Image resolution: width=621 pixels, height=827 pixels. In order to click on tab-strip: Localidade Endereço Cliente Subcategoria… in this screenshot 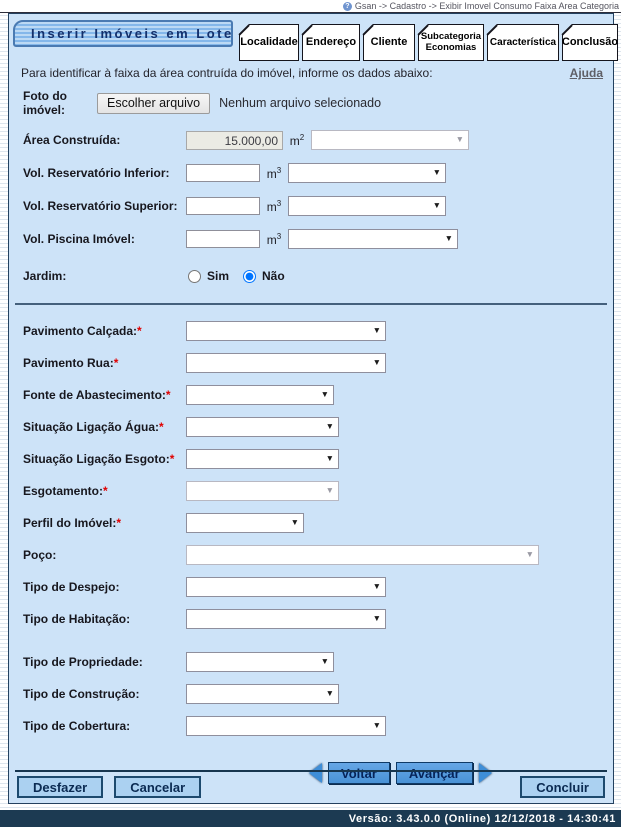, I will do `click(427, 42)`.